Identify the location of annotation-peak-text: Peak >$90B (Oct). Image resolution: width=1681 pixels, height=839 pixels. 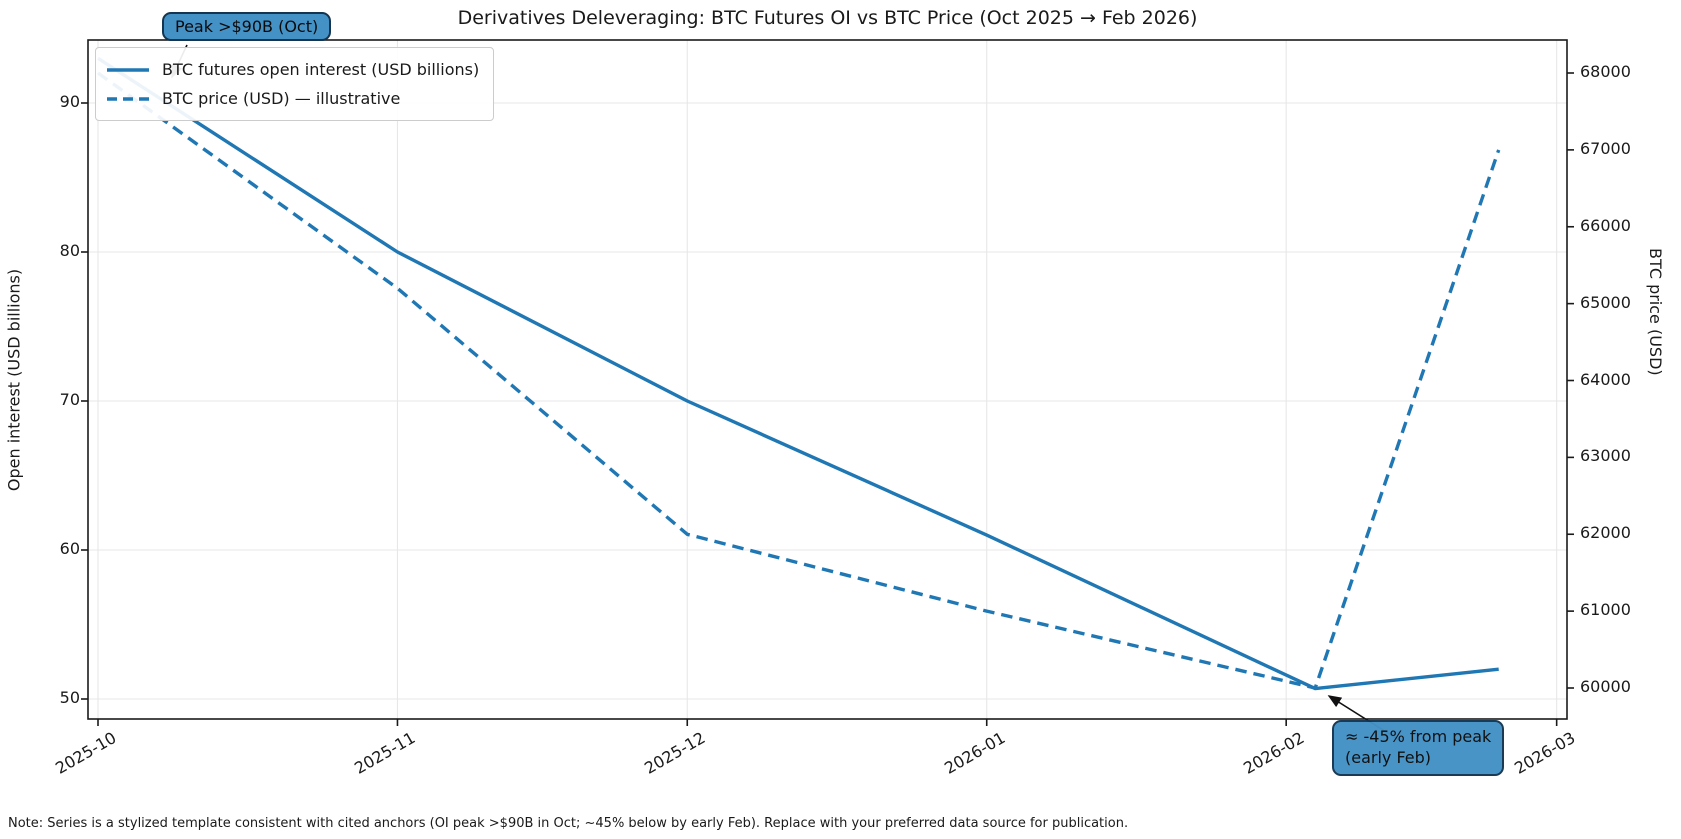
(247, 26).